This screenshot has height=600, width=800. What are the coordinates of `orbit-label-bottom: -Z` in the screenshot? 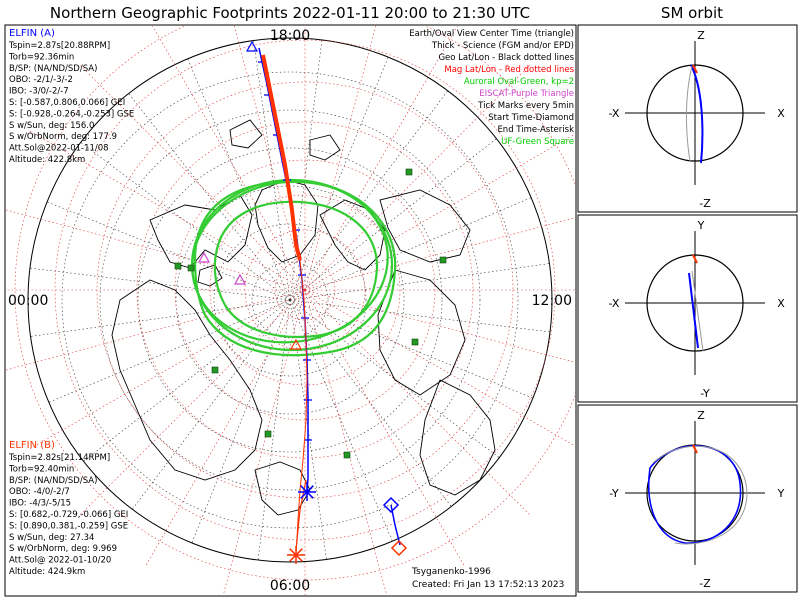 It's located at (705, 203).